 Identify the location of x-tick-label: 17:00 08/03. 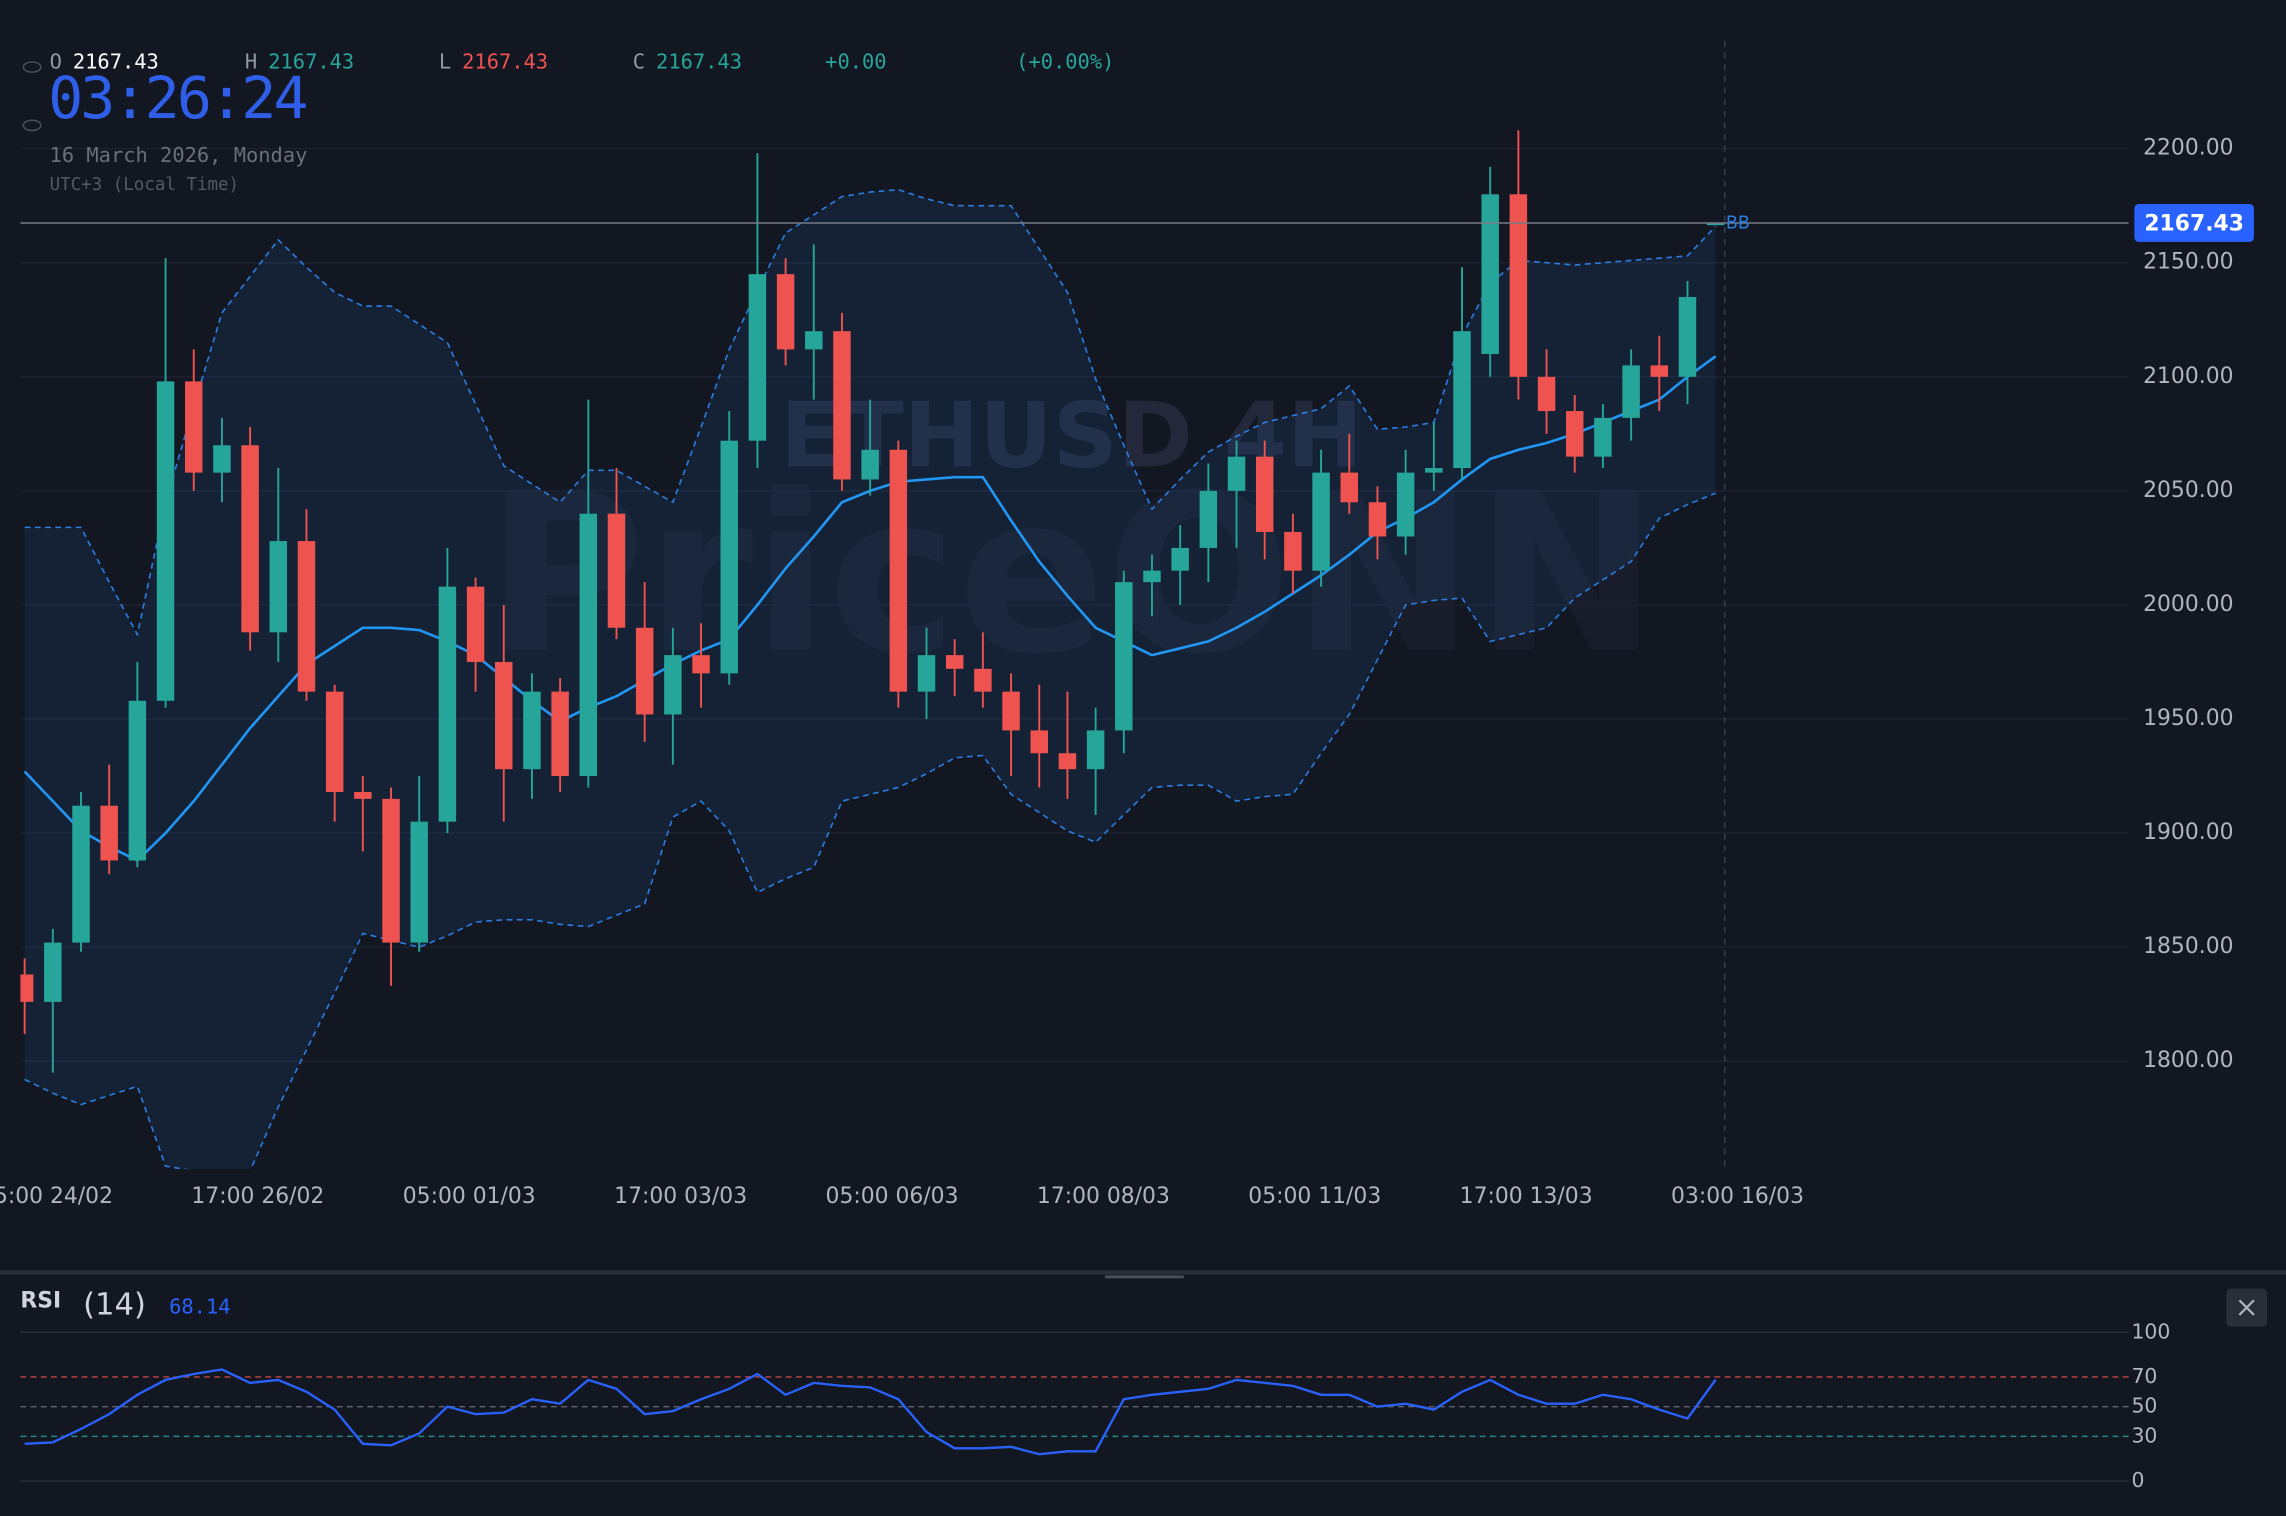
(1103, 1196).